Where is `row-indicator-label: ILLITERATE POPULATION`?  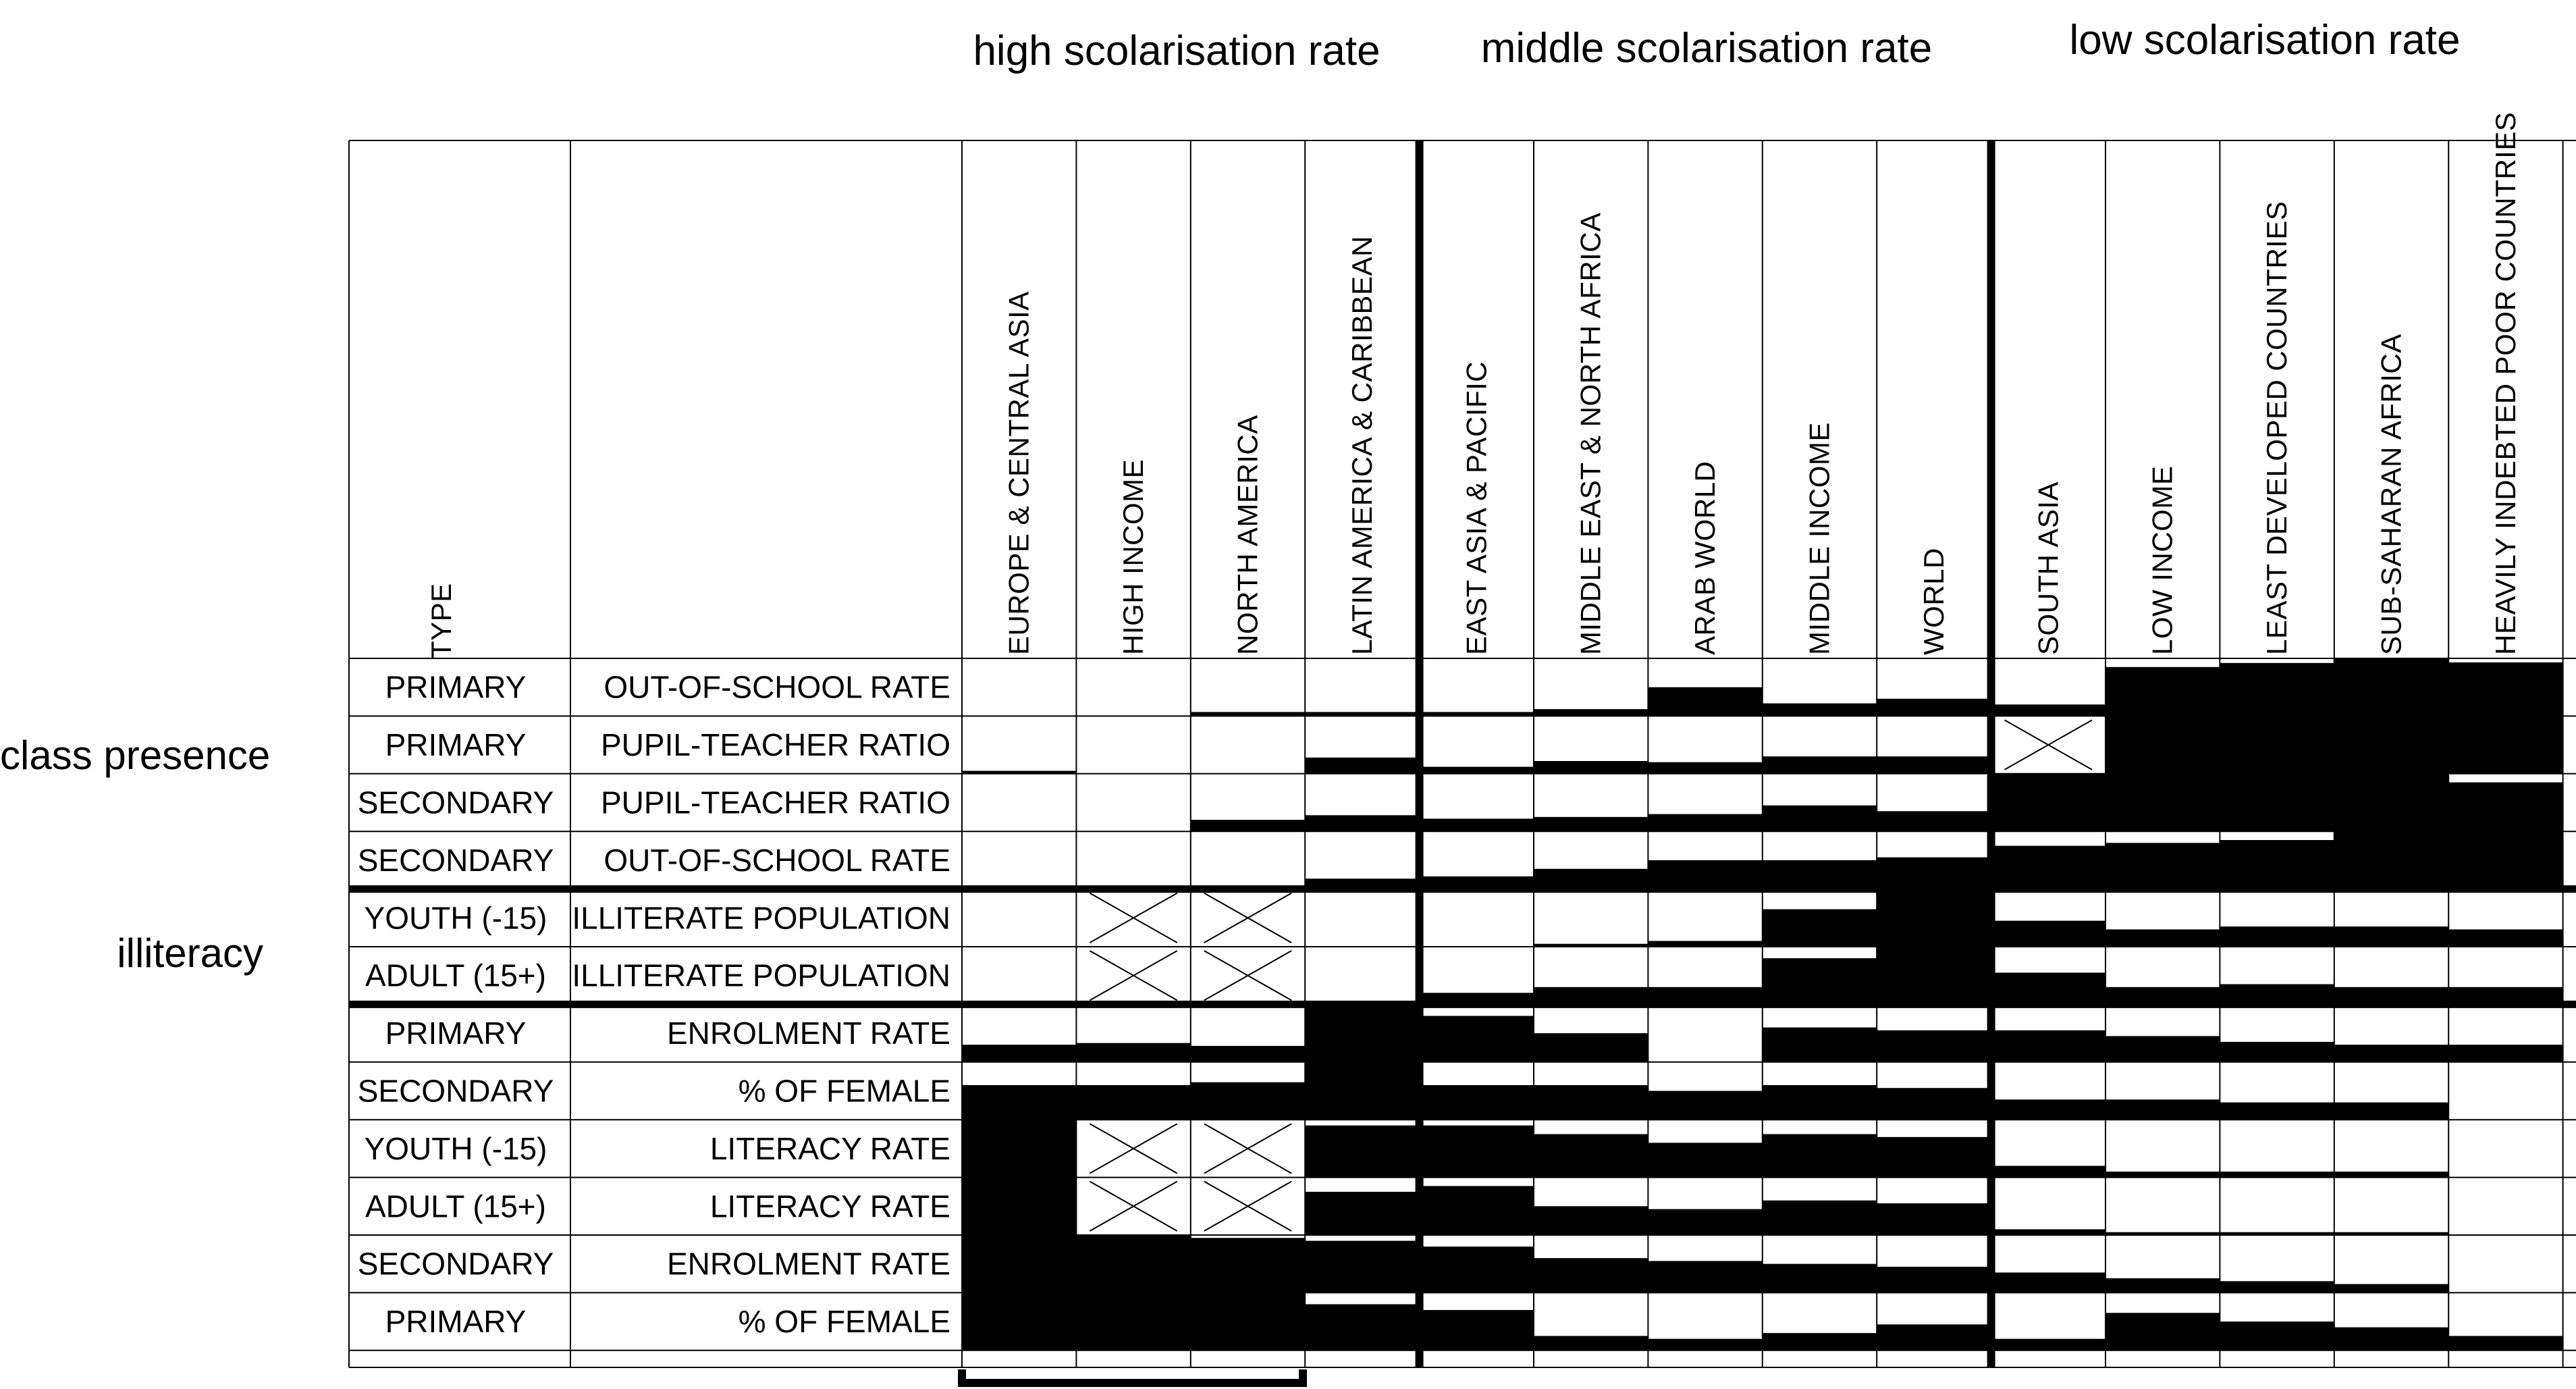
row-indicator-label: ILLITERATE POPULATION is located at coordinates (761, 976).